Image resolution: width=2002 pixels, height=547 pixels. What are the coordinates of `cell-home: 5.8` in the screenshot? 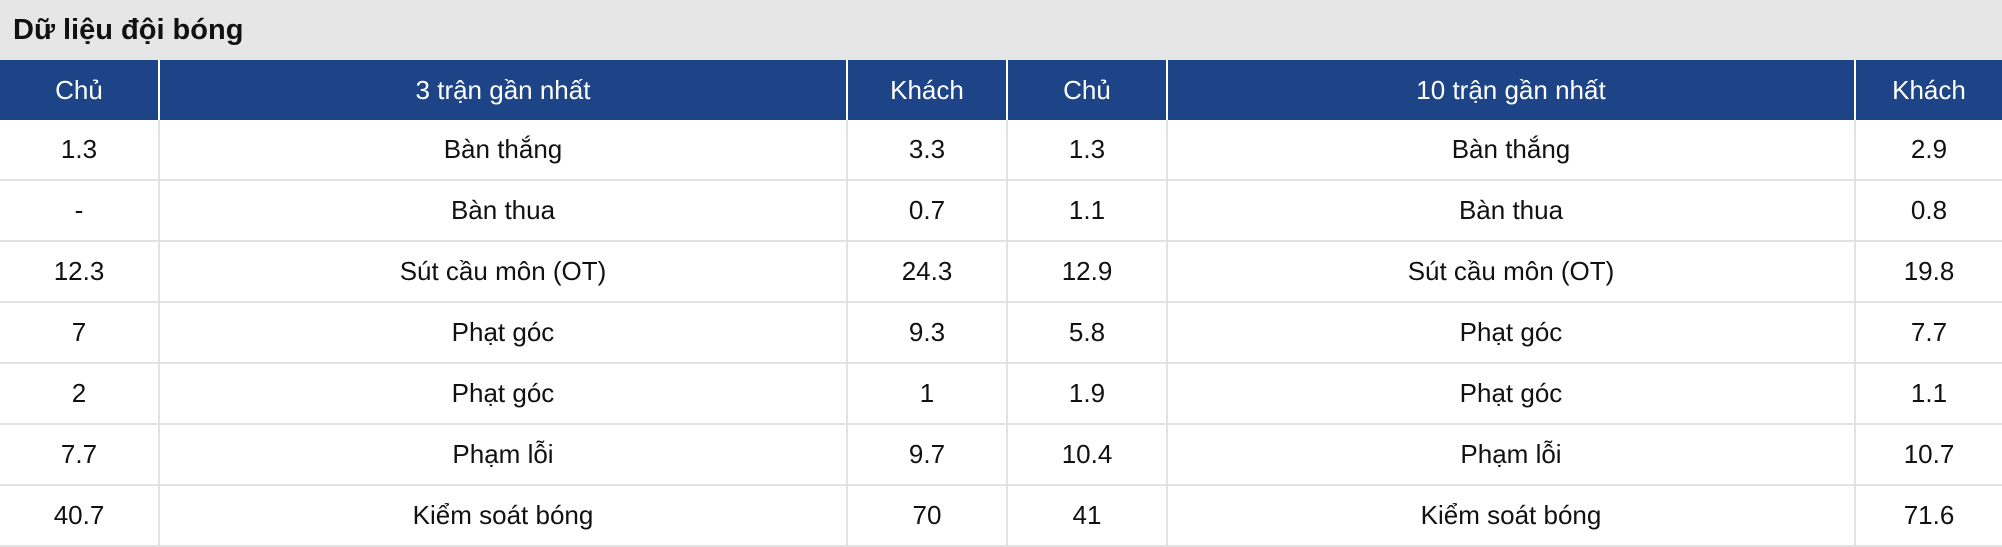 It's located at (1087, 333).